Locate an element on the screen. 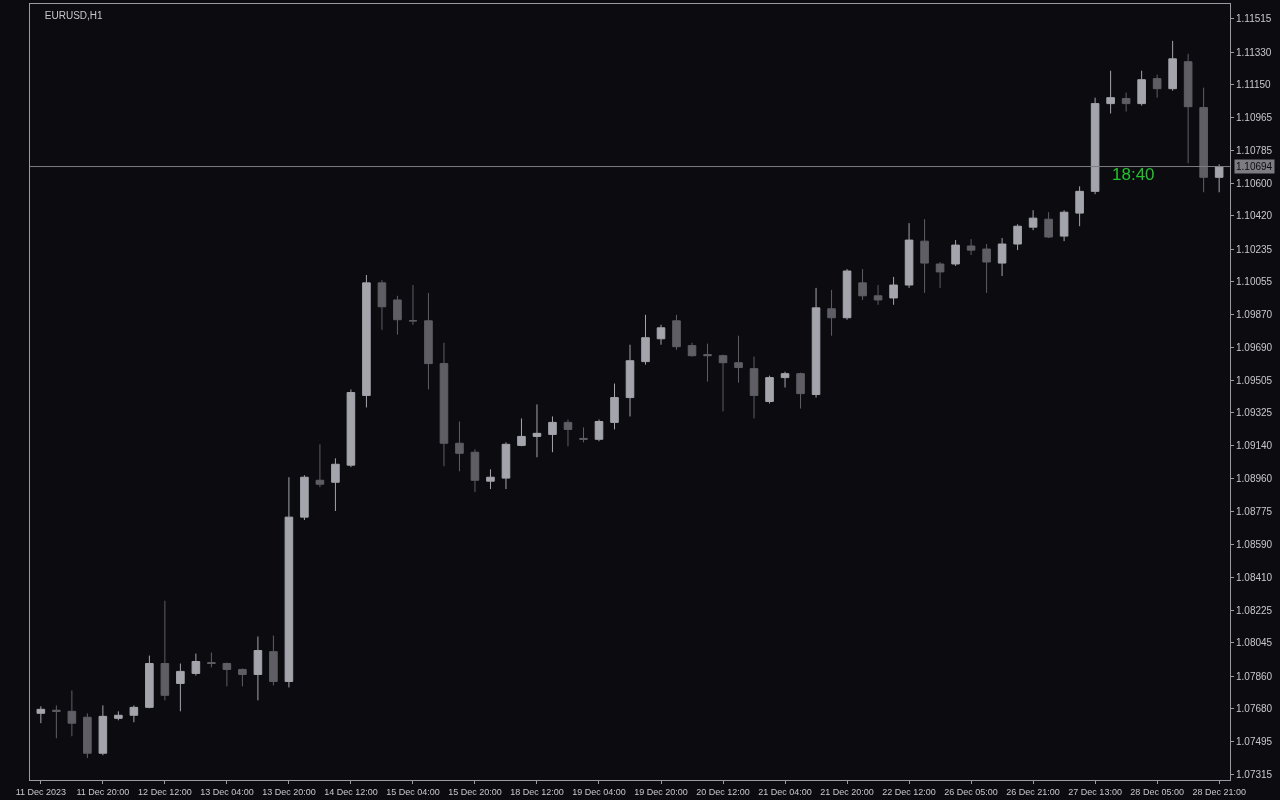  x-tick-label: 27 Dec 13:00 is located at coordinates (1095, 791).